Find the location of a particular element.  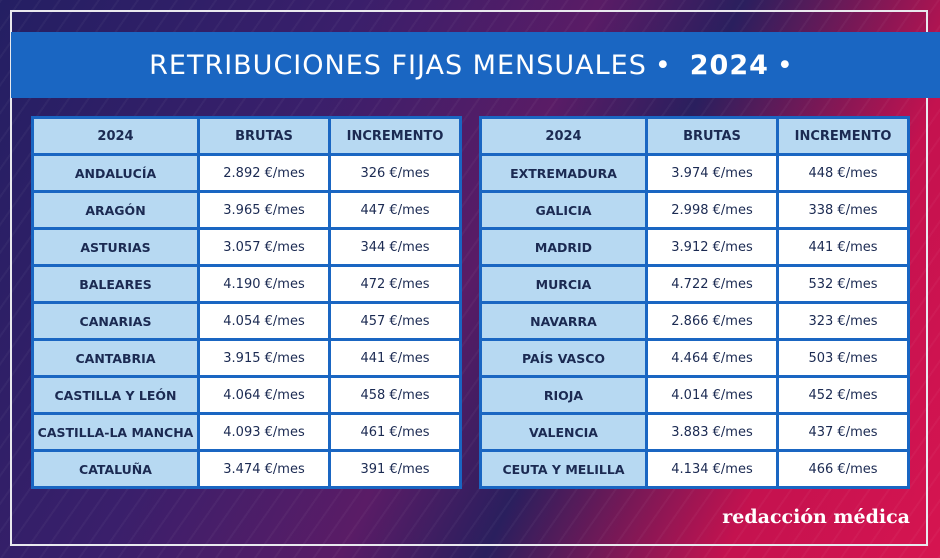

region-cell: EXTREMADURA is located at coordinates (563, 173).